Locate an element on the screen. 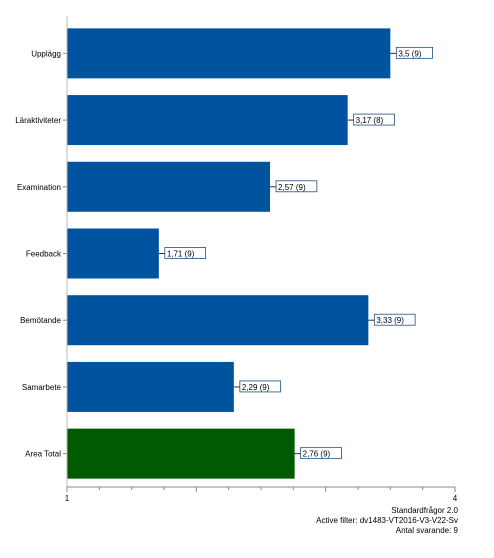 This screenshot has height=558, width=494. category-label-laraktiviteter: Läraktiviteter is located at coordinates (38, 120).